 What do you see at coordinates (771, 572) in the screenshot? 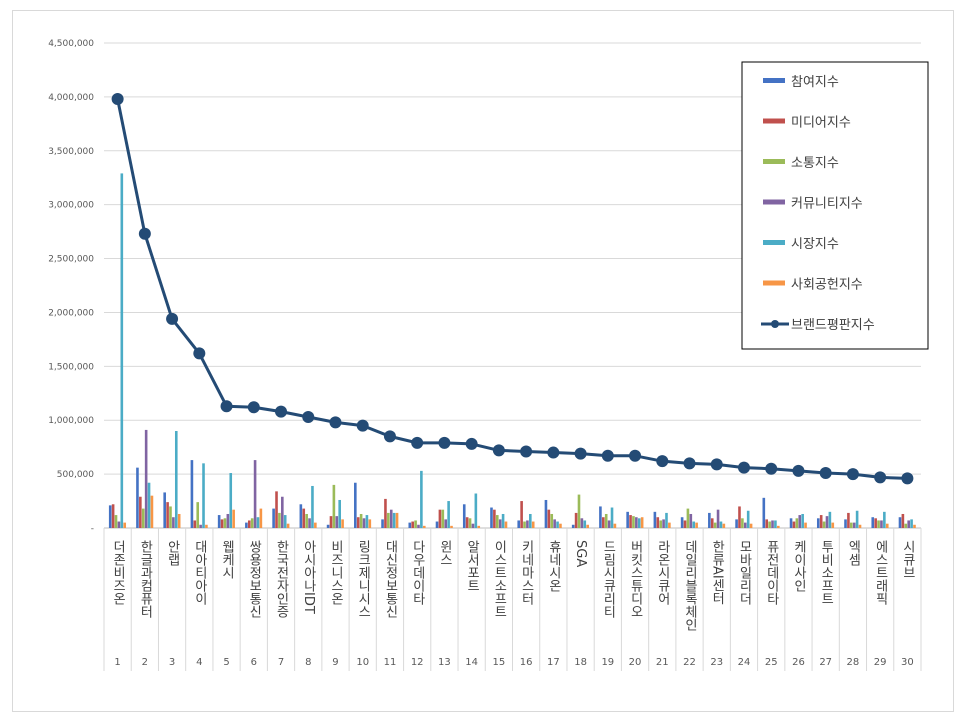
I see `category-label: 퓨전데이타` at bounding box center [771, 572].